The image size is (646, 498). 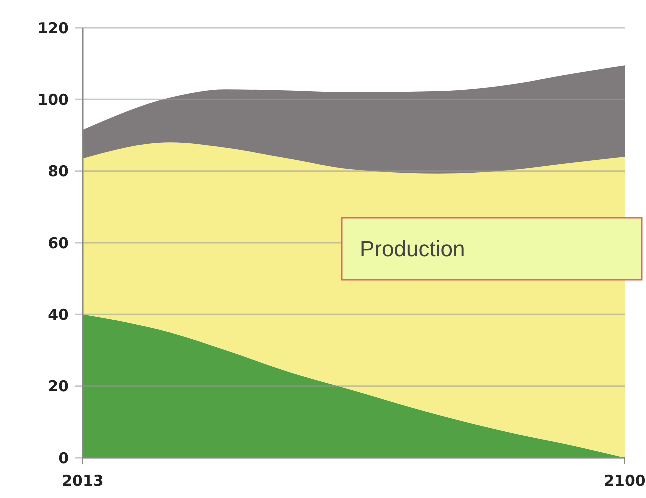 What do you see at coordinates (58, 315) in the screenshot?
I see `y-tick-label: 40` at bounding box center [58, 315].